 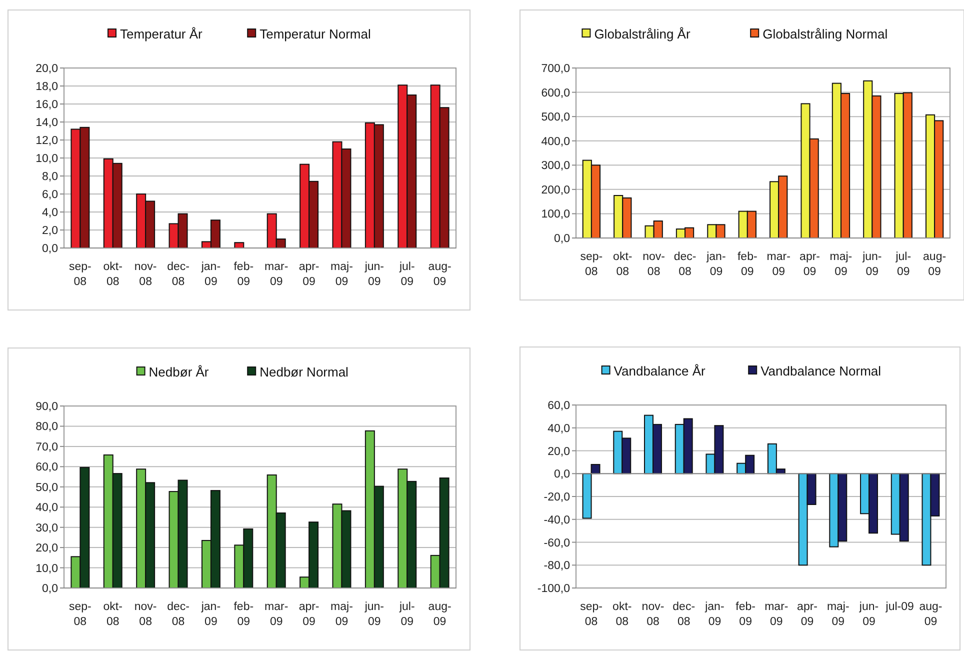 What do you see at coordinates (660, 371) in the screenshot?
I see `legend-label: Vandbalance År` at bounding box center [660, 371].